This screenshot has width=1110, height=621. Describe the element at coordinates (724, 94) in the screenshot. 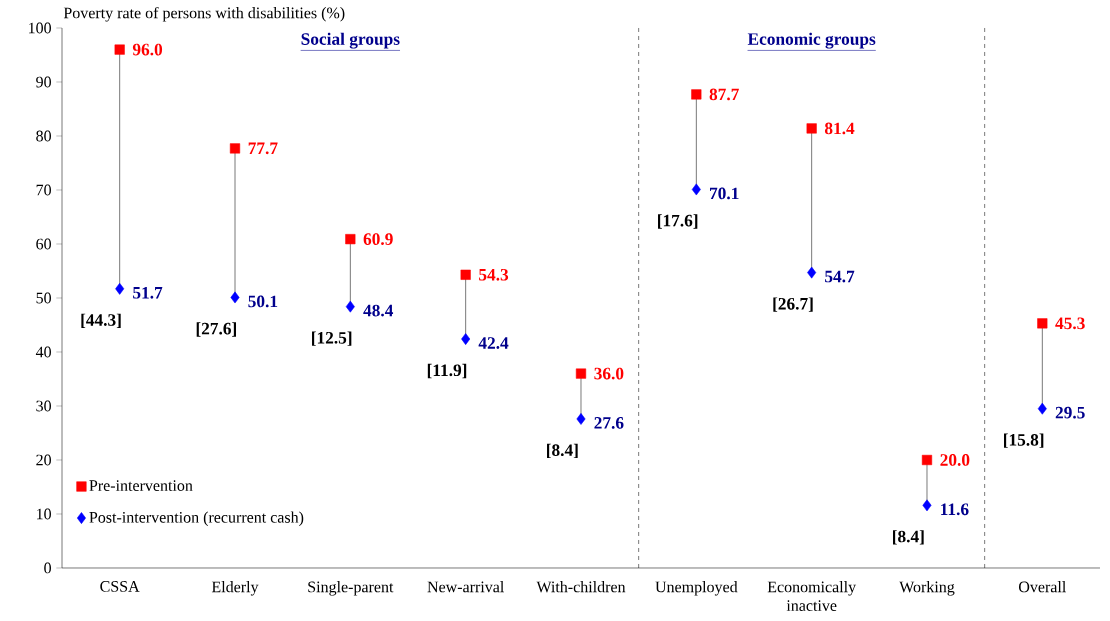

I see `data-label: 87.7` at that location.